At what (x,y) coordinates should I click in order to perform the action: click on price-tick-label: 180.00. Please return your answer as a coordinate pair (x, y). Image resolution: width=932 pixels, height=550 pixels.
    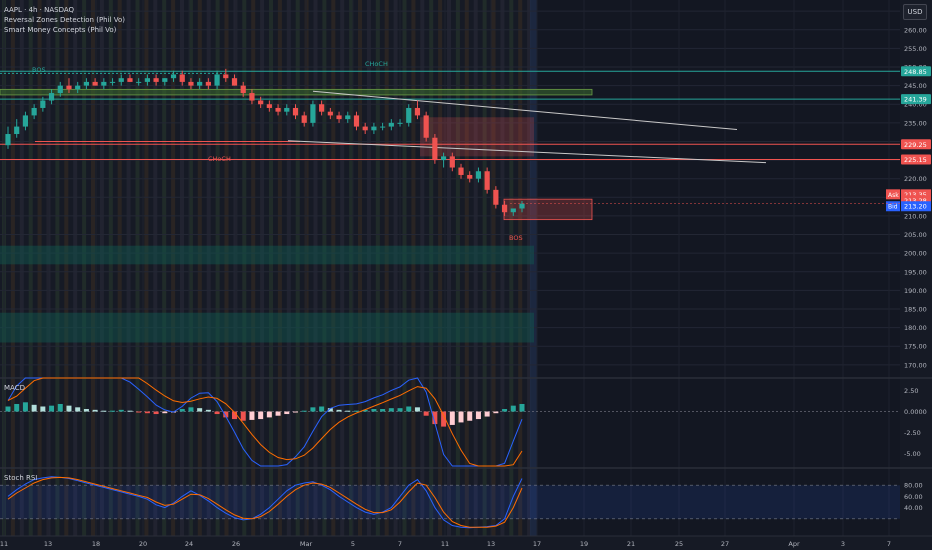
    Looking at the image, I should click on (915, 328).